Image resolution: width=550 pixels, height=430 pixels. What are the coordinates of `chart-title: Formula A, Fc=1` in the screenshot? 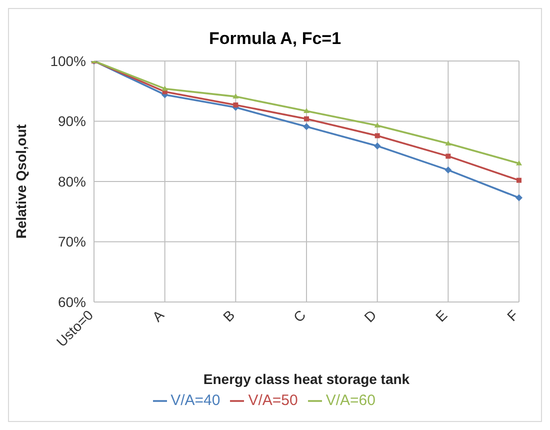 It's located at (275, 39).